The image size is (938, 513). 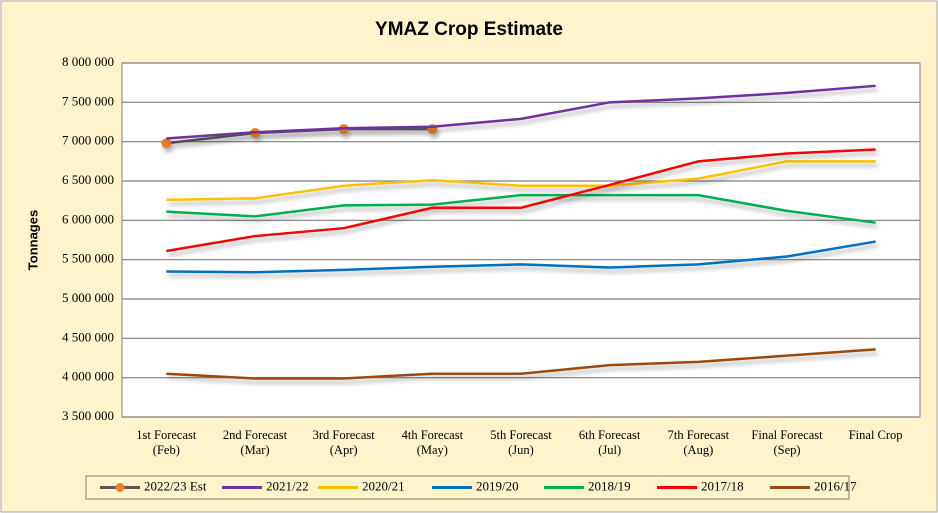 What do you see at coordinates (88, 376) in the screenshot?
I see `y-tick-label: 4 000 000` at bounding box center [88, 376].